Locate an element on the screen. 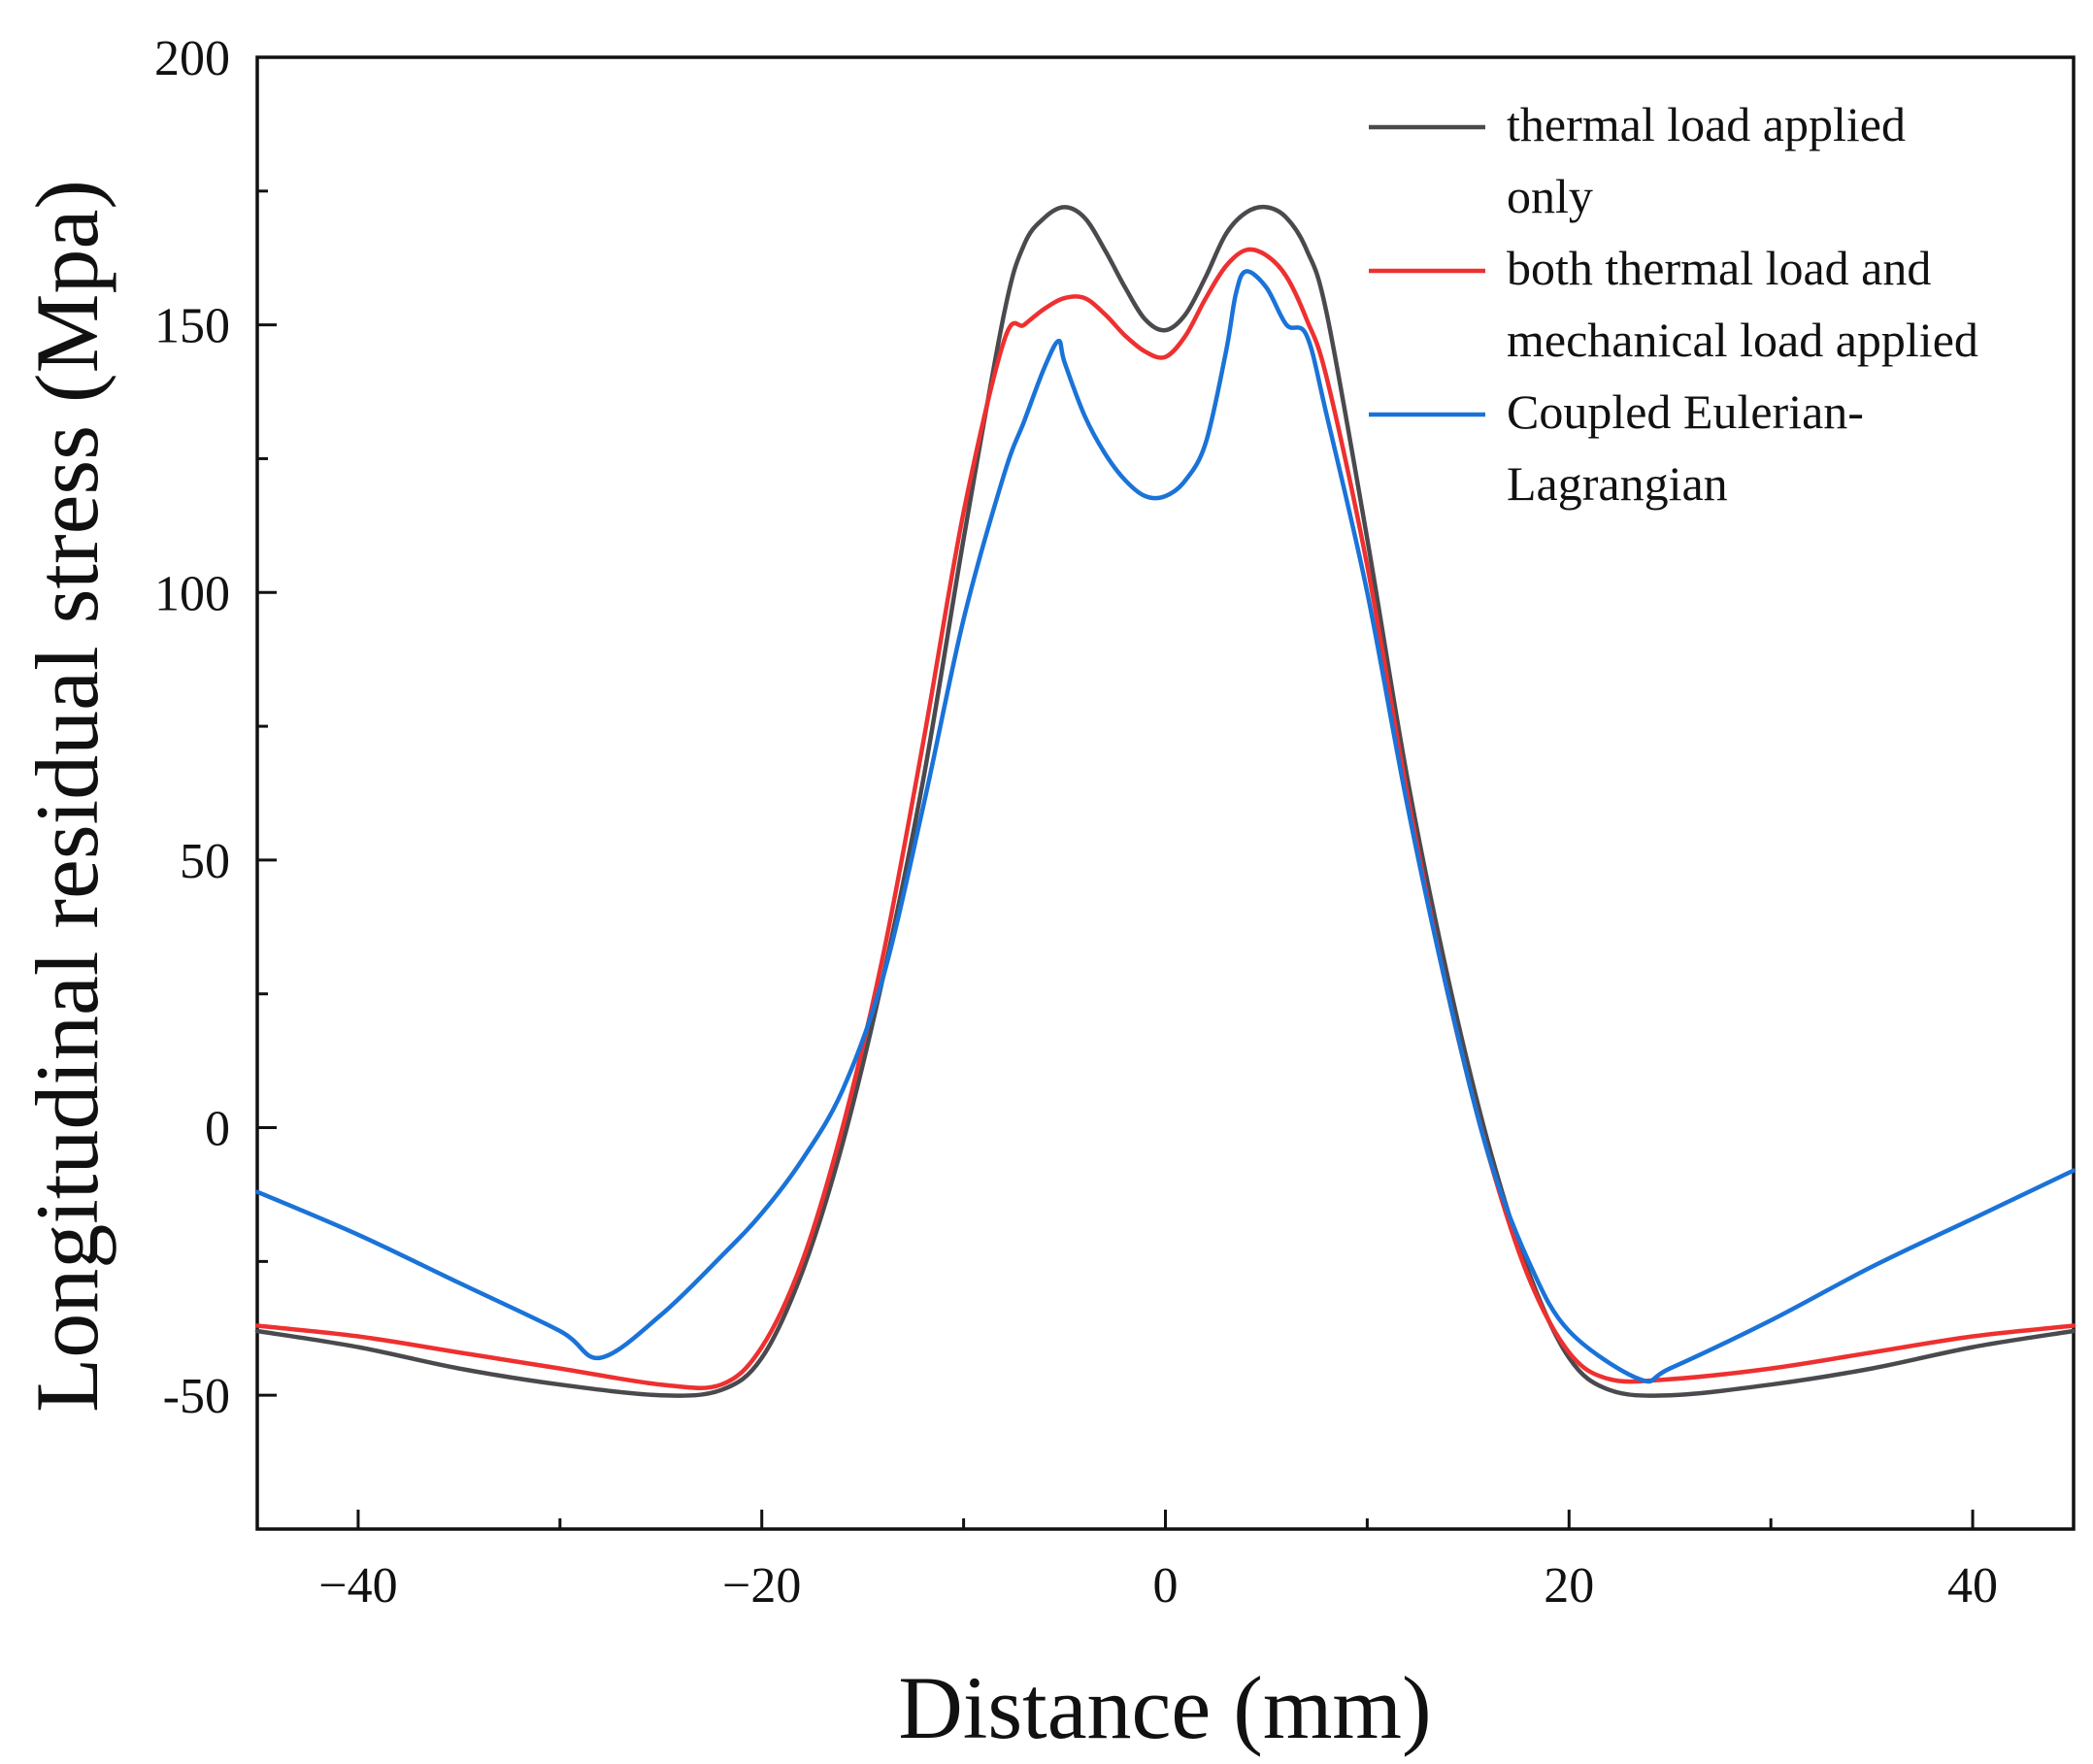  y-tick-label: 0 is located at coordinates (217, 1129).